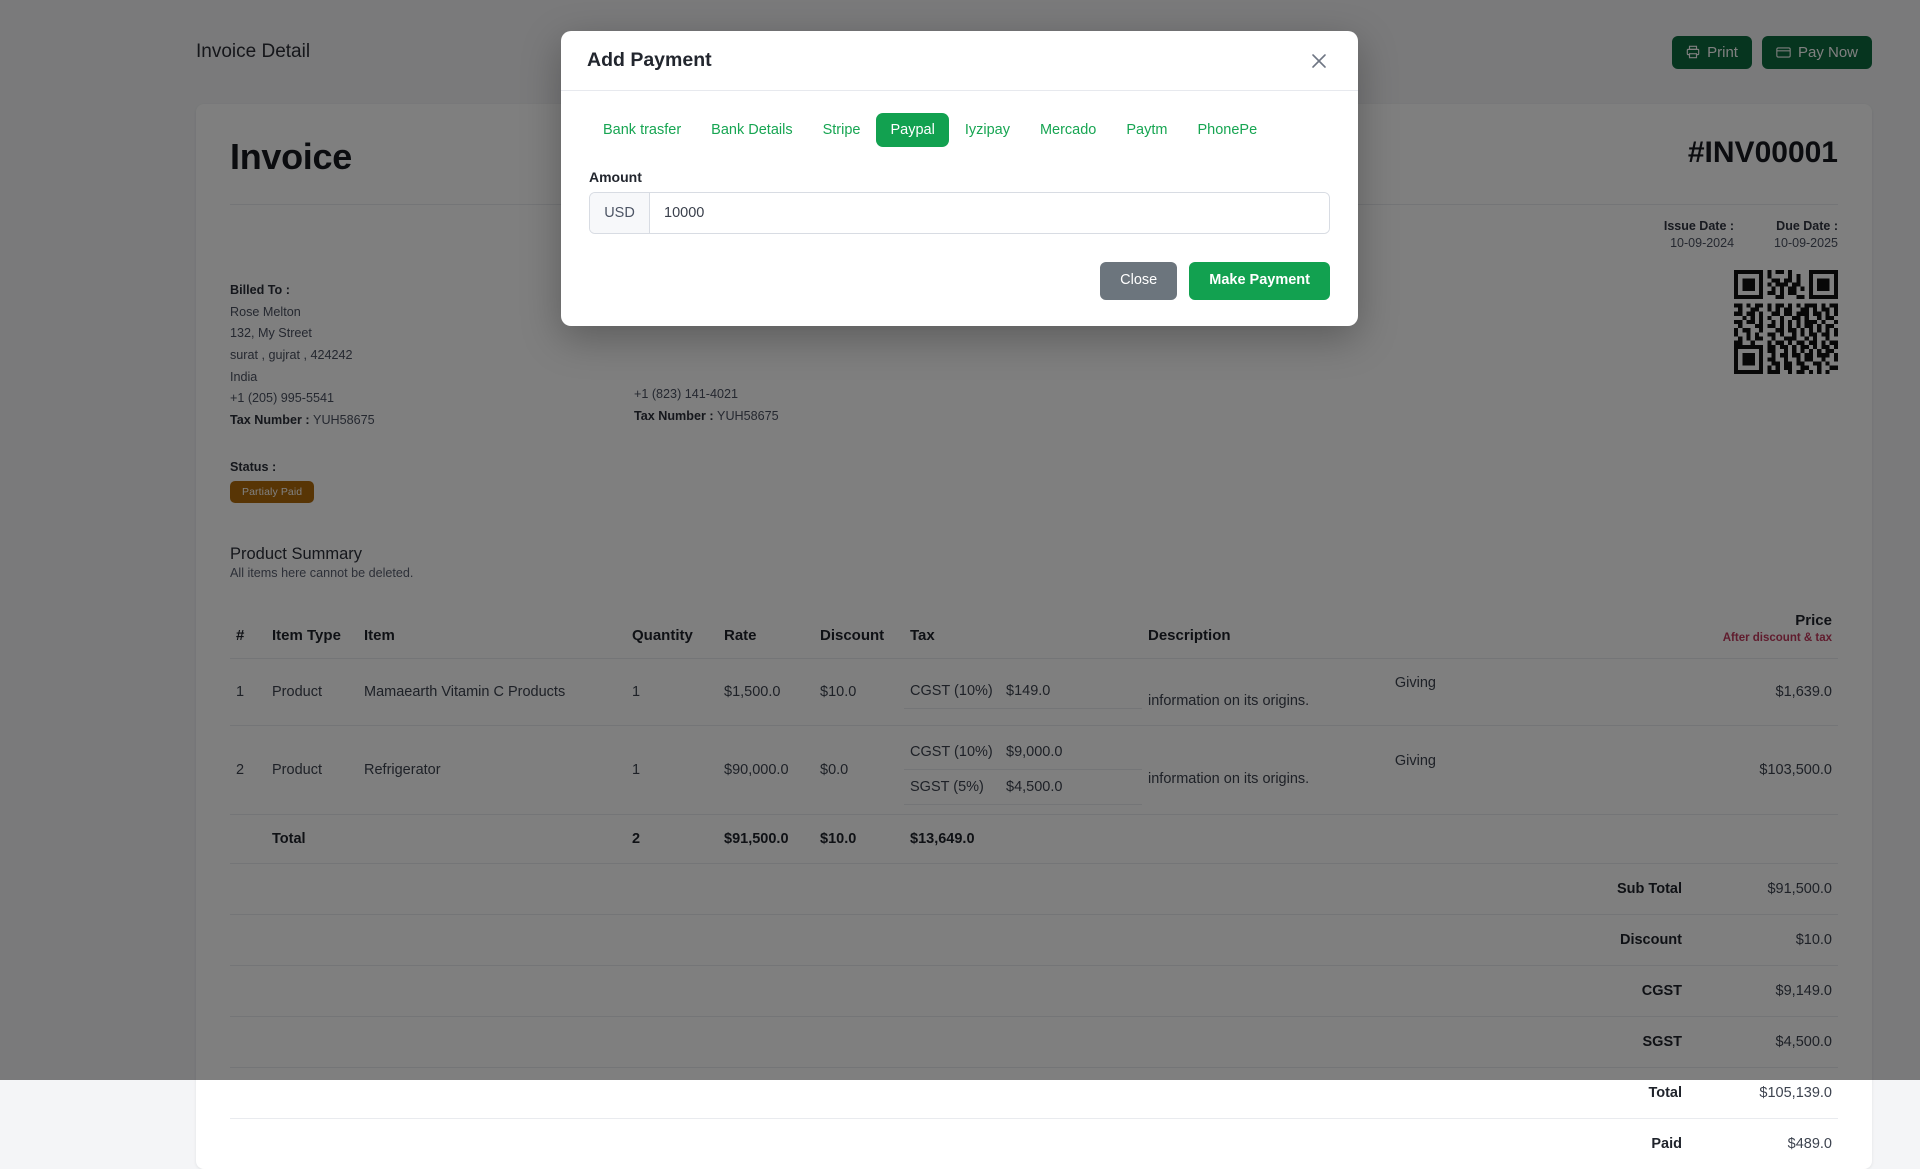 The height and width of the screenshot is (1169, 1920). I want to click on print-button-label: Print, so click(1722, 52).